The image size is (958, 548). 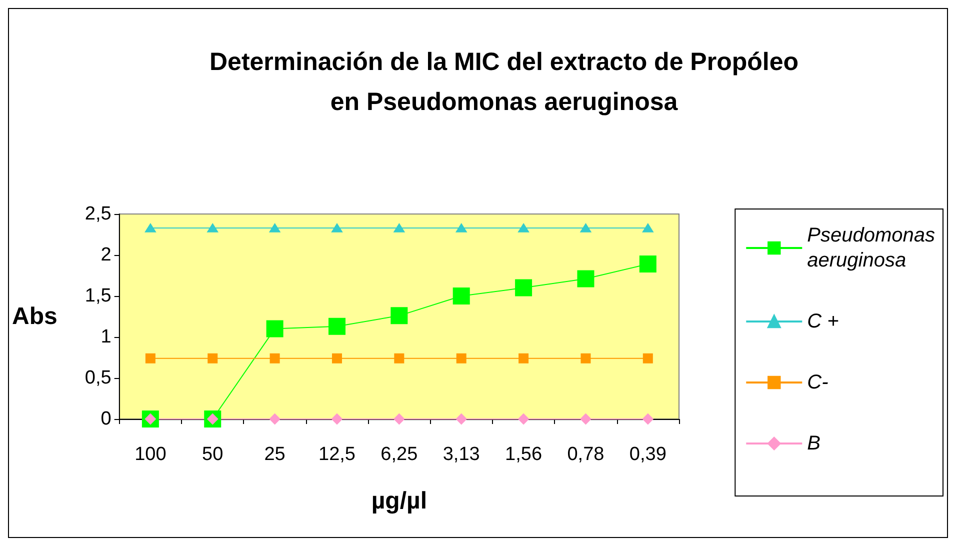 I want to click on x-tick-label: 12,5, so click(x=337, y=454).